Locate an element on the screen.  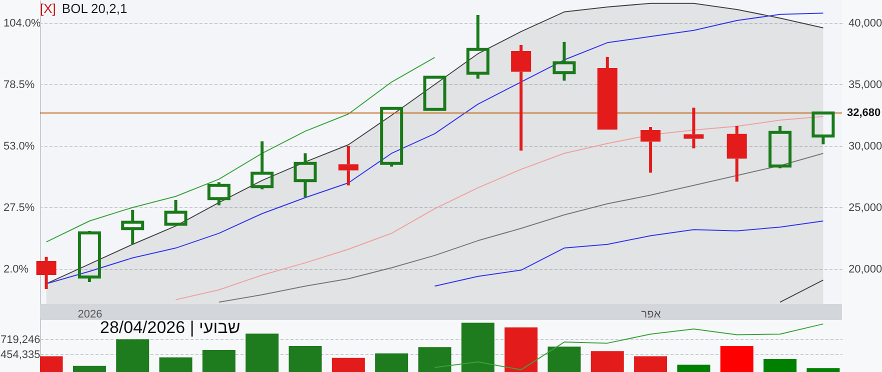
y-tick-label: 719,246 is located at coordinates (20, 340).